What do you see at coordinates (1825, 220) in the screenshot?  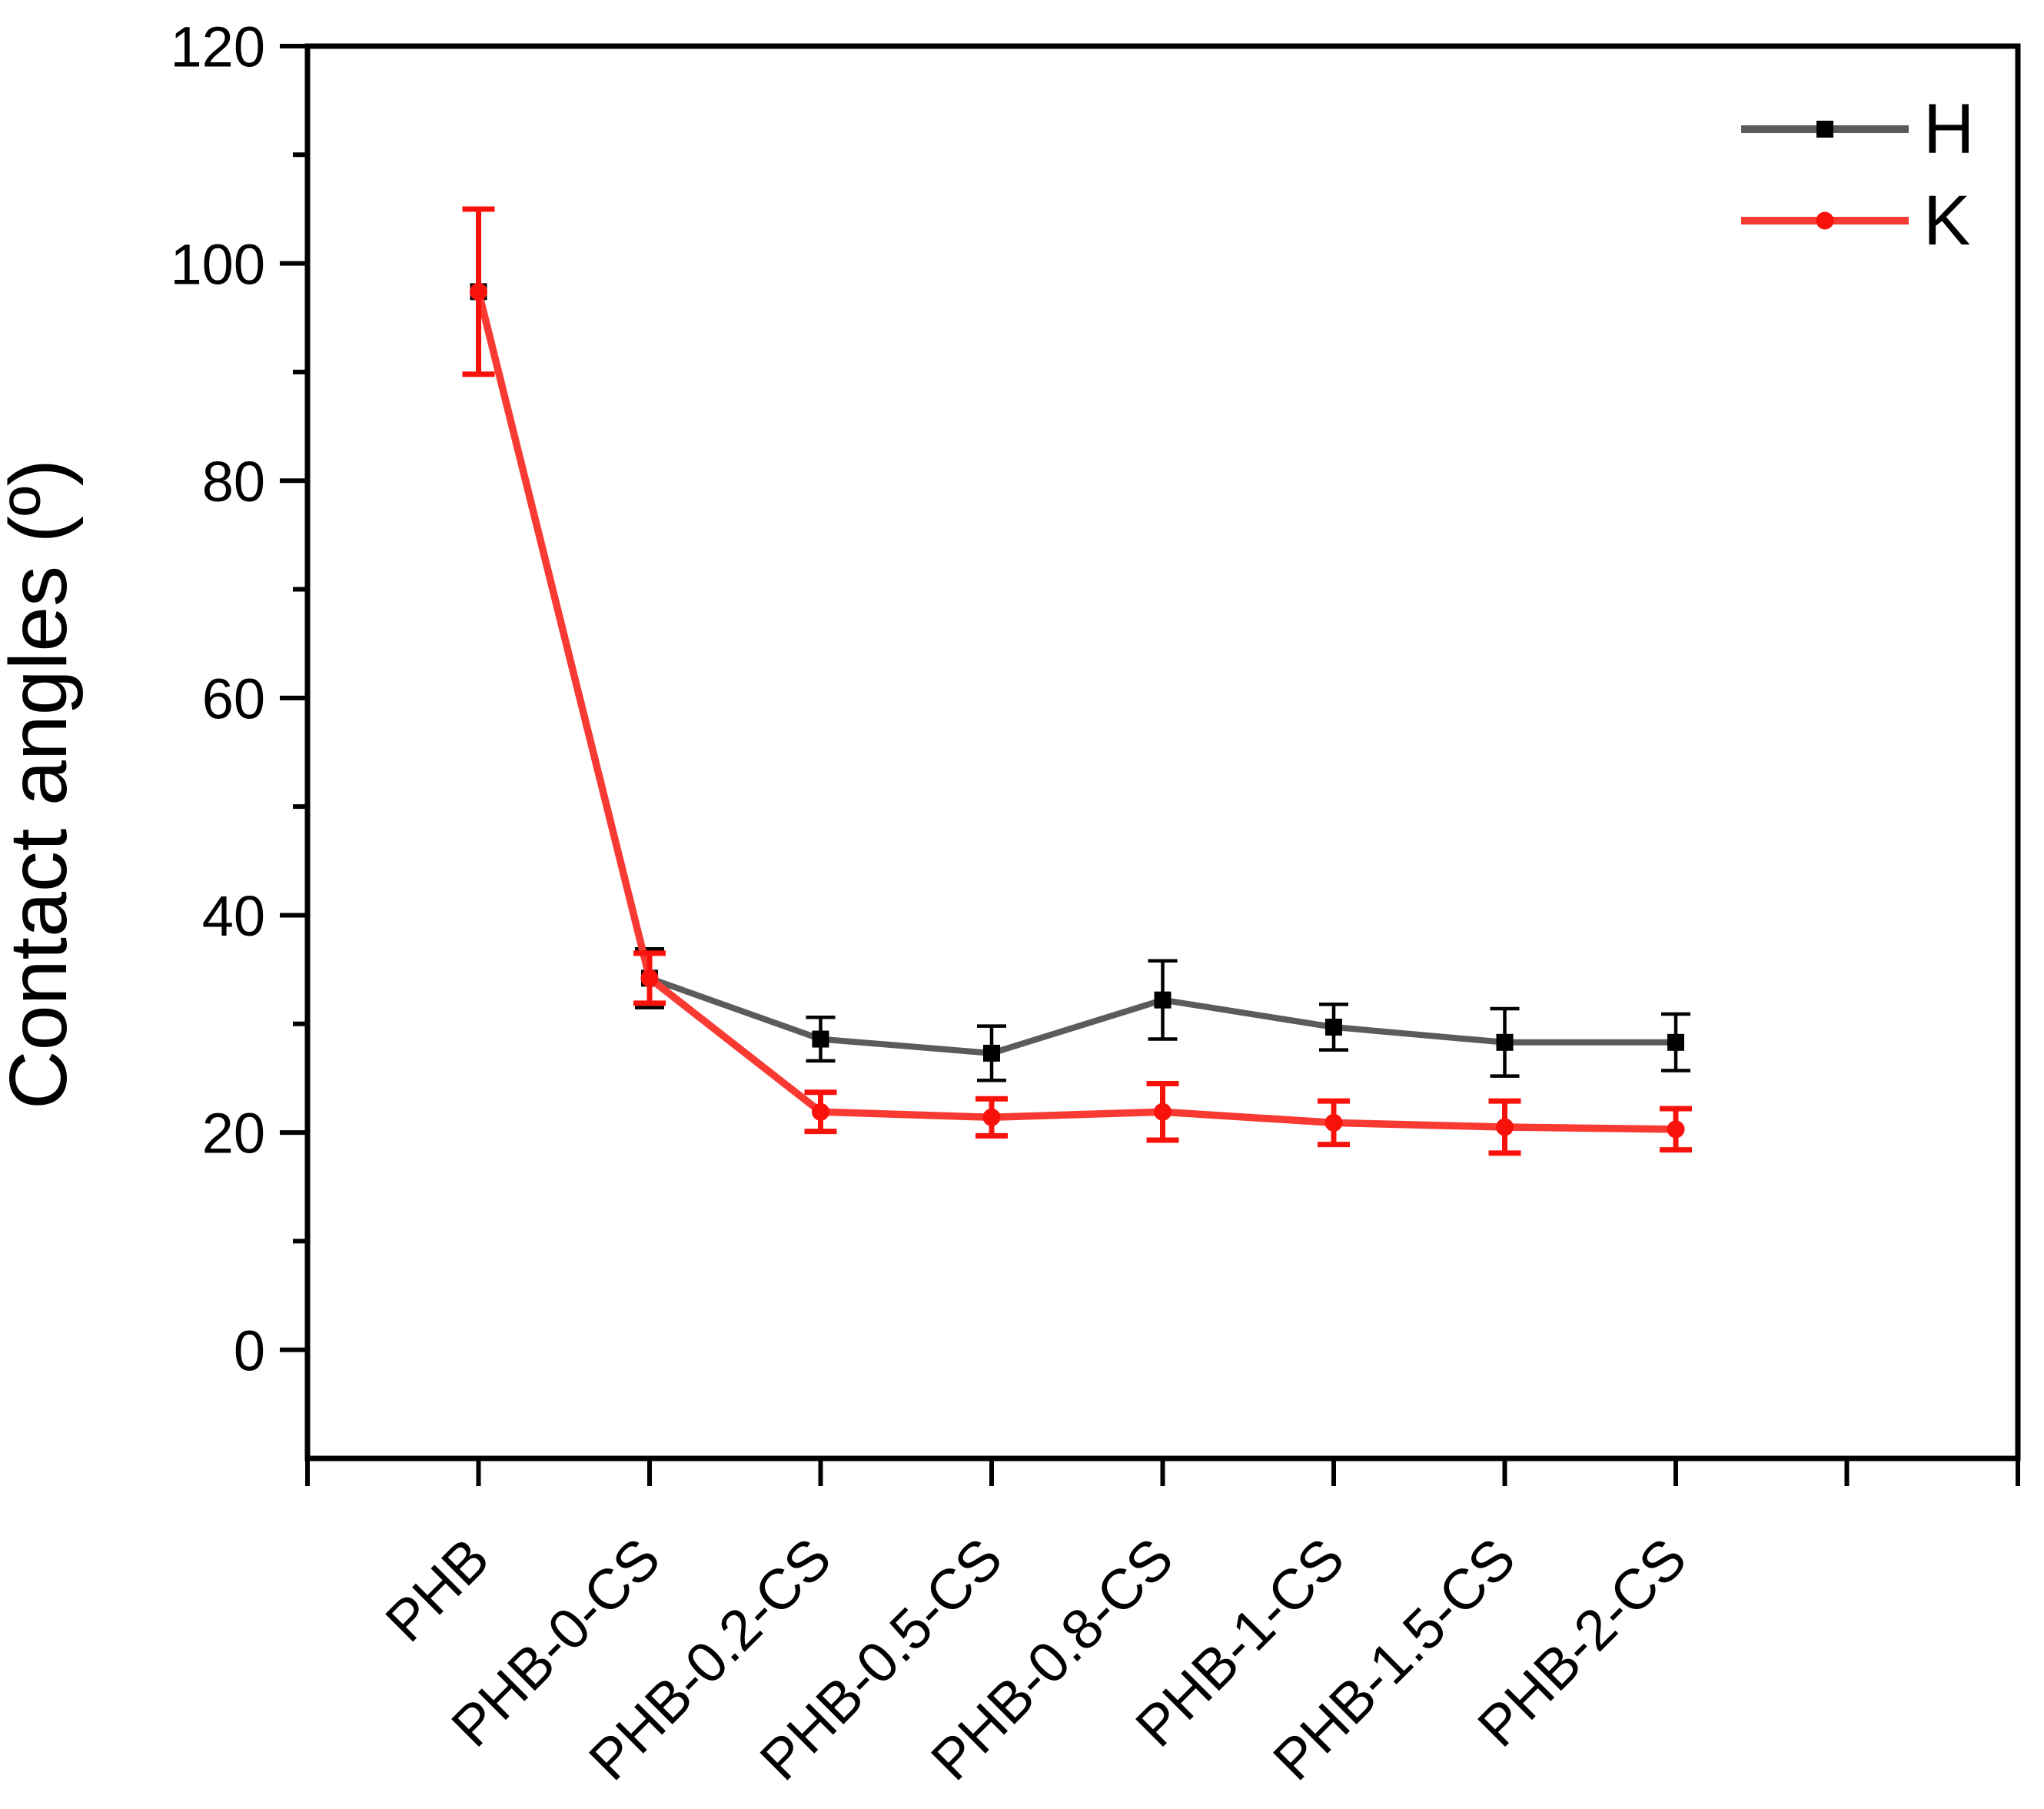 I see `legend-marker-K` at bounding box center [1825, 220].